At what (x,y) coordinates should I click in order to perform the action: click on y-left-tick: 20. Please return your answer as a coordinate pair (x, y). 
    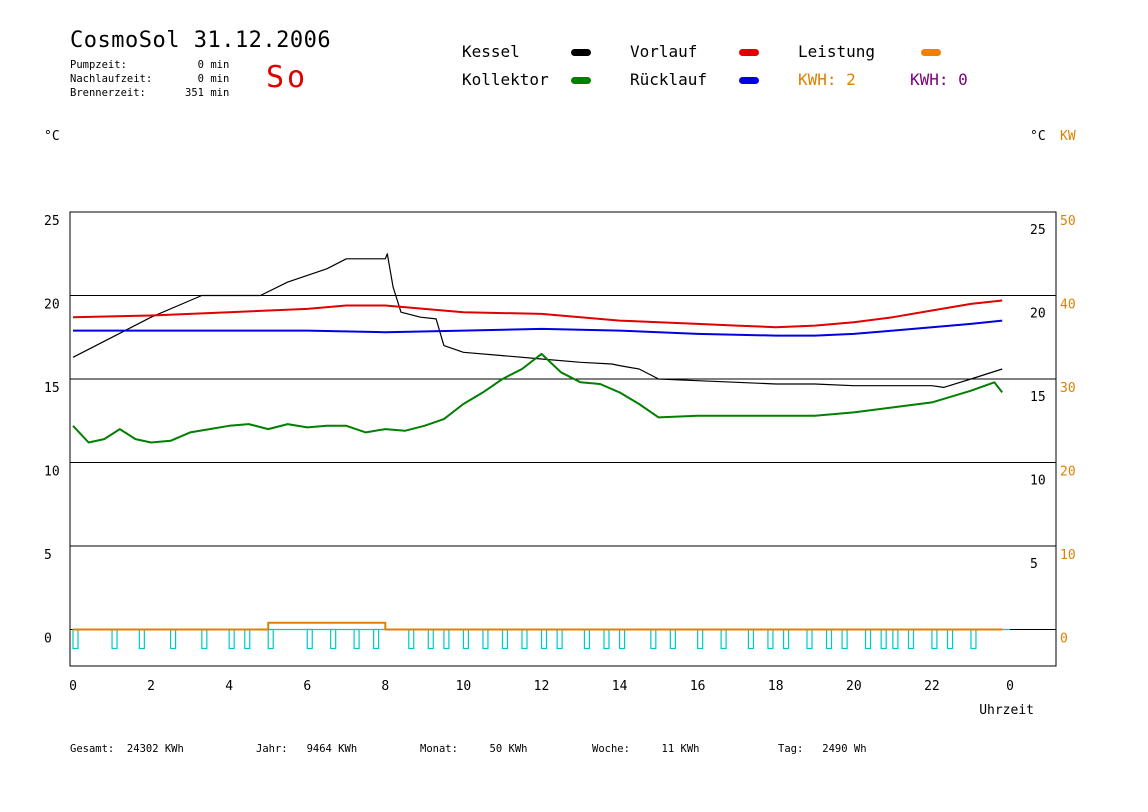
    Looking at the image, I should click on (52, 305).